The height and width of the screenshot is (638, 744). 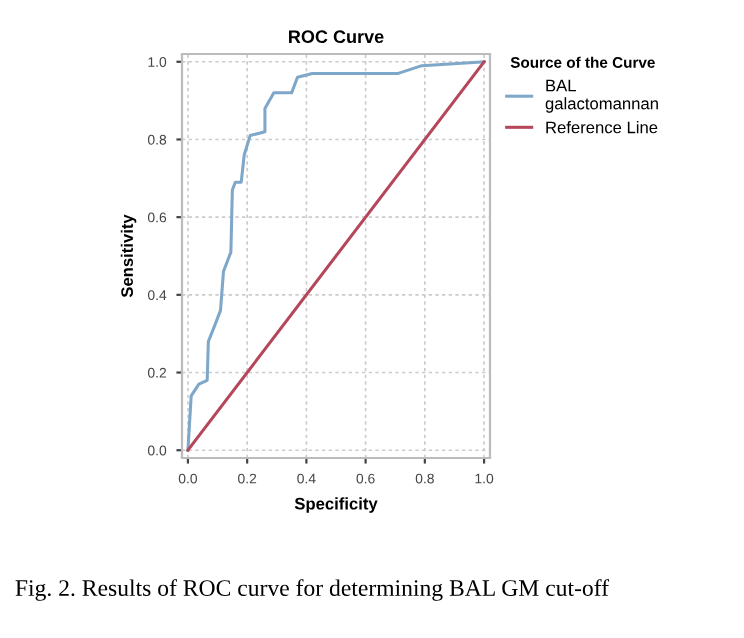 I want to click on x-axis-title: Specificity, so click(x=336, y=505).